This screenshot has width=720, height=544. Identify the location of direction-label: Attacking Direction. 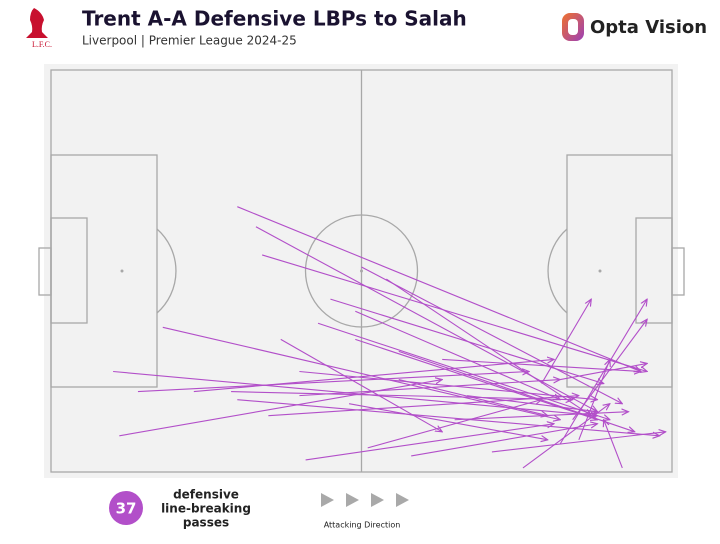
(362, 525).